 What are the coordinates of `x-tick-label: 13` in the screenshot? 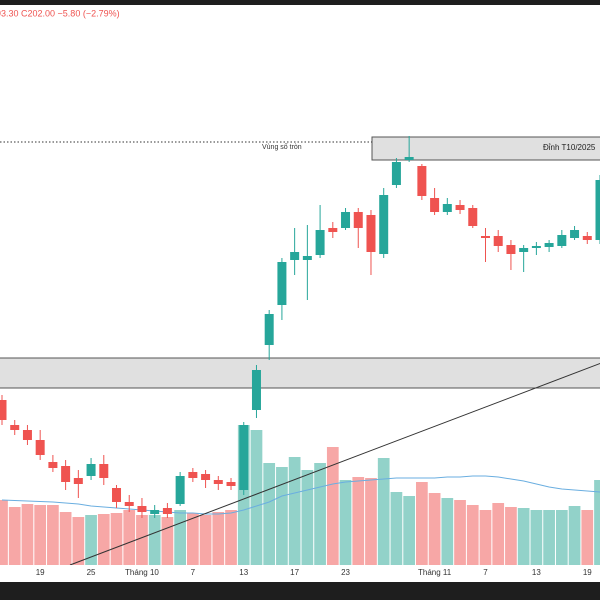 It's located at (536, 572).